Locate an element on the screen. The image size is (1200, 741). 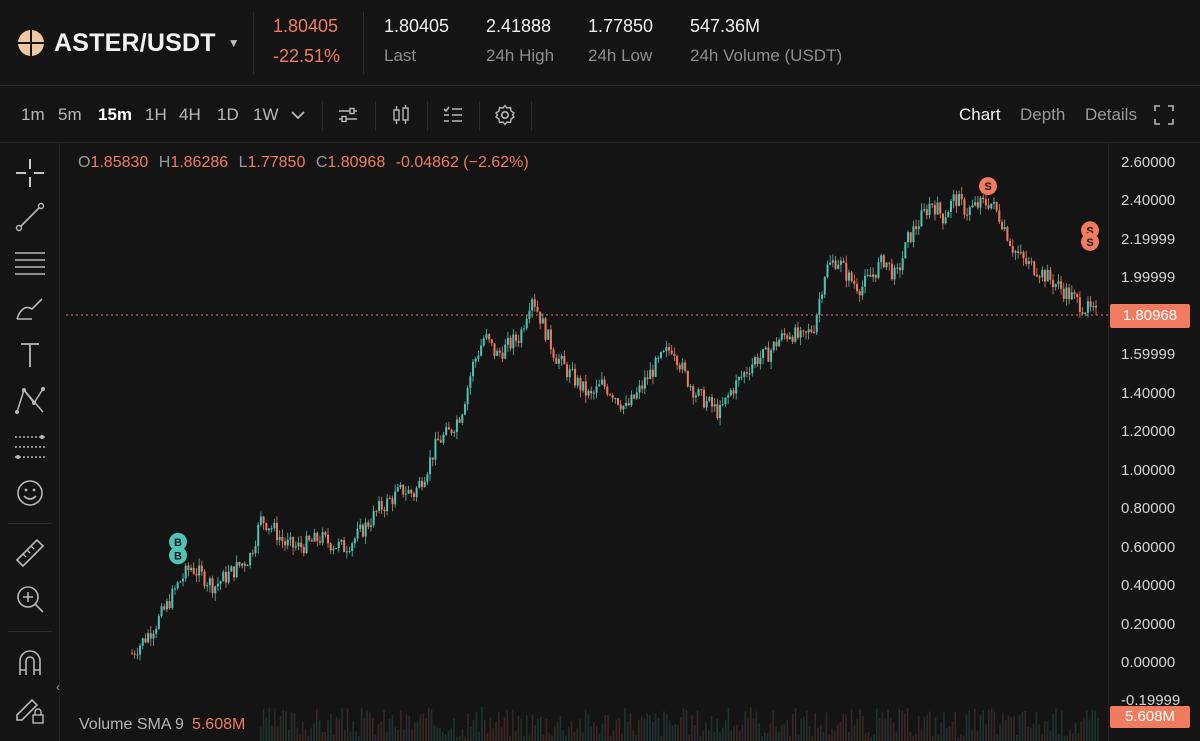
volume-sma-value: 5.608M is located at coordinates (218, 724).